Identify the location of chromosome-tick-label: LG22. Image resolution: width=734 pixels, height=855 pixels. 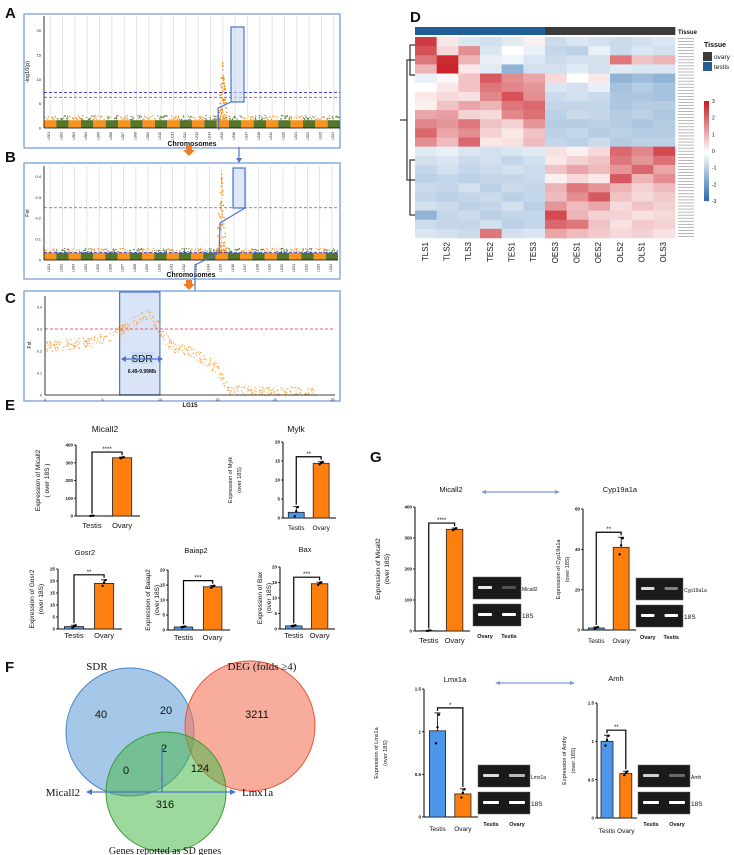
(308, 136).